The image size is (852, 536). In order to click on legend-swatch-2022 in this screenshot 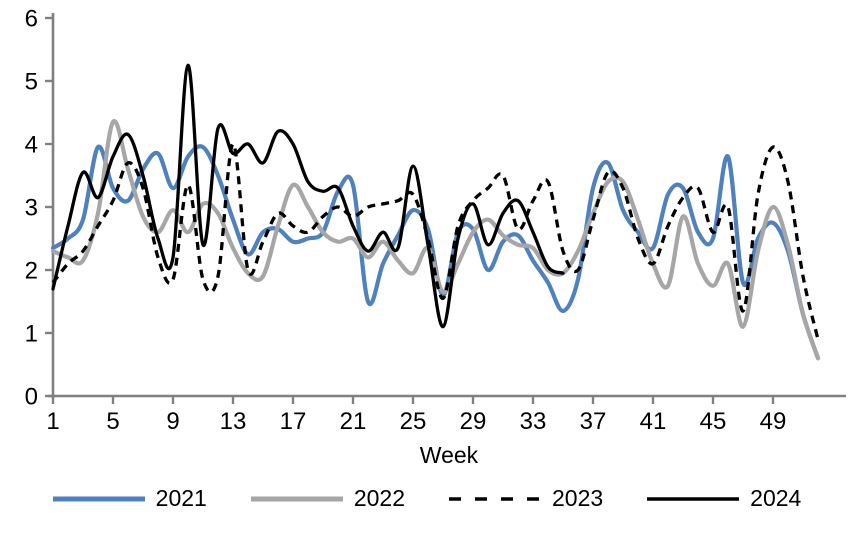, I will do `click(296, 498)`.